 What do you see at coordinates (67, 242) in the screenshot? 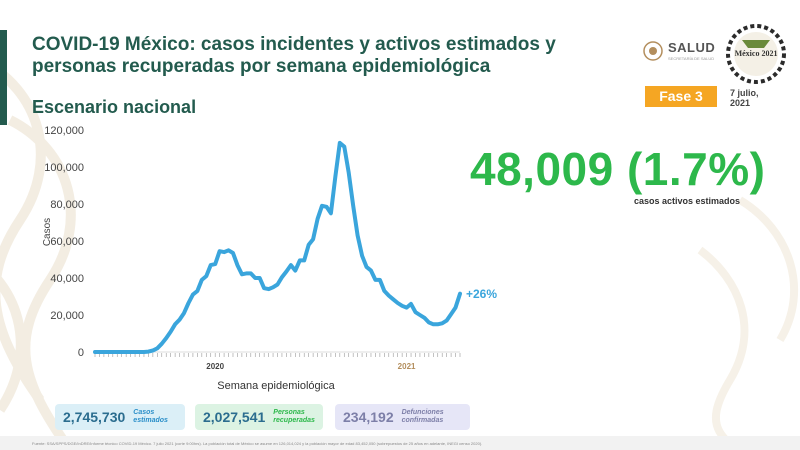
I see `y-tick-label: 60,000` at bounding box center [67, 242].